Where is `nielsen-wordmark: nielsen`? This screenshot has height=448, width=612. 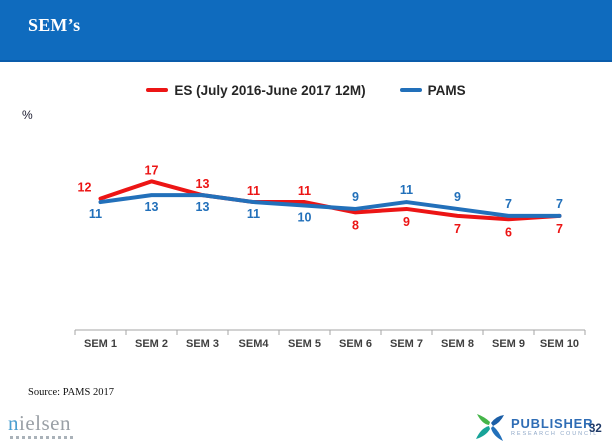 nielsen-wordmark: nielsen is located at coordinates (48, 423).